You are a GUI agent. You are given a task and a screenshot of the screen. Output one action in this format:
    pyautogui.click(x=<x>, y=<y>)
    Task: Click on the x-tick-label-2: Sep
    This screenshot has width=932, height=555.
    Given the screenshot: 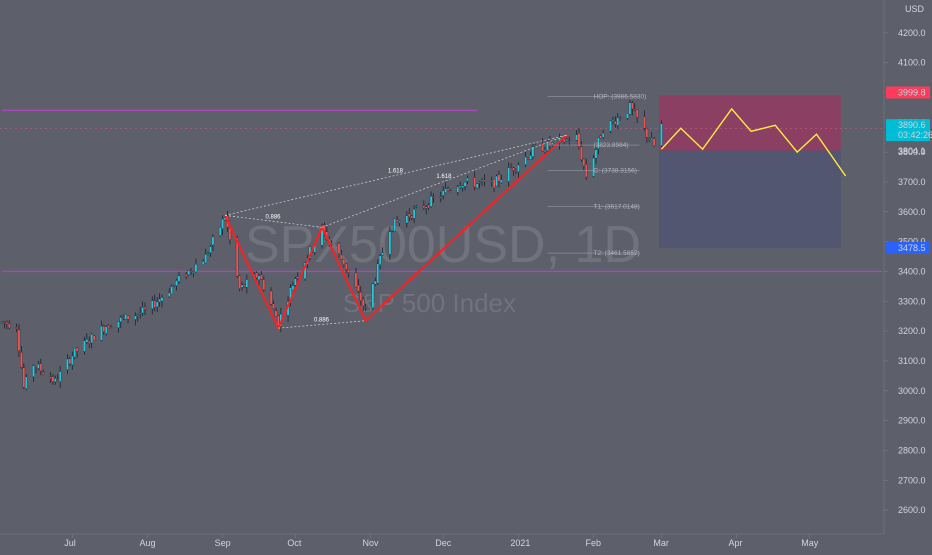 What is the action you would take?
    pyautogui.click(x=223, y=543)
    